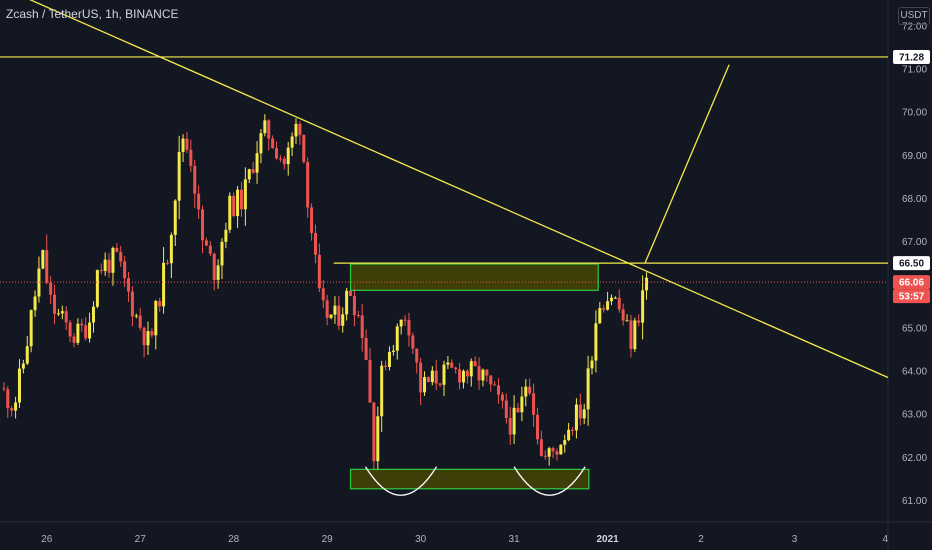 Image resolution: width=932 pixels, height=550 pixels. Describe the element at coordinates (795, 539) in the screenshot. I see `time-tick-label: 3` at that location.